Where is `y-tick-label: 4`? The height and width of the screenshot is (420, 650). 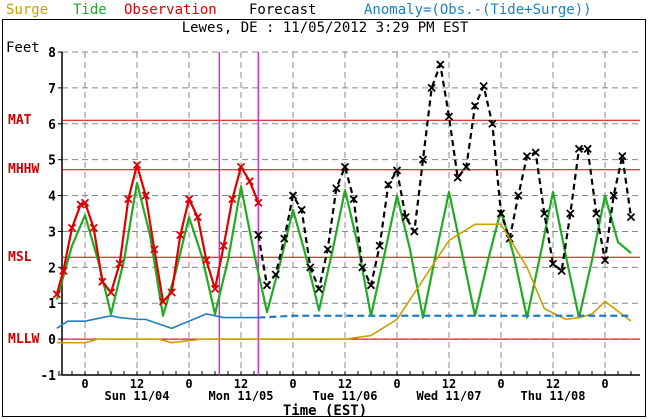 y-tick-label: 4 is located at coordinates (52, 197).